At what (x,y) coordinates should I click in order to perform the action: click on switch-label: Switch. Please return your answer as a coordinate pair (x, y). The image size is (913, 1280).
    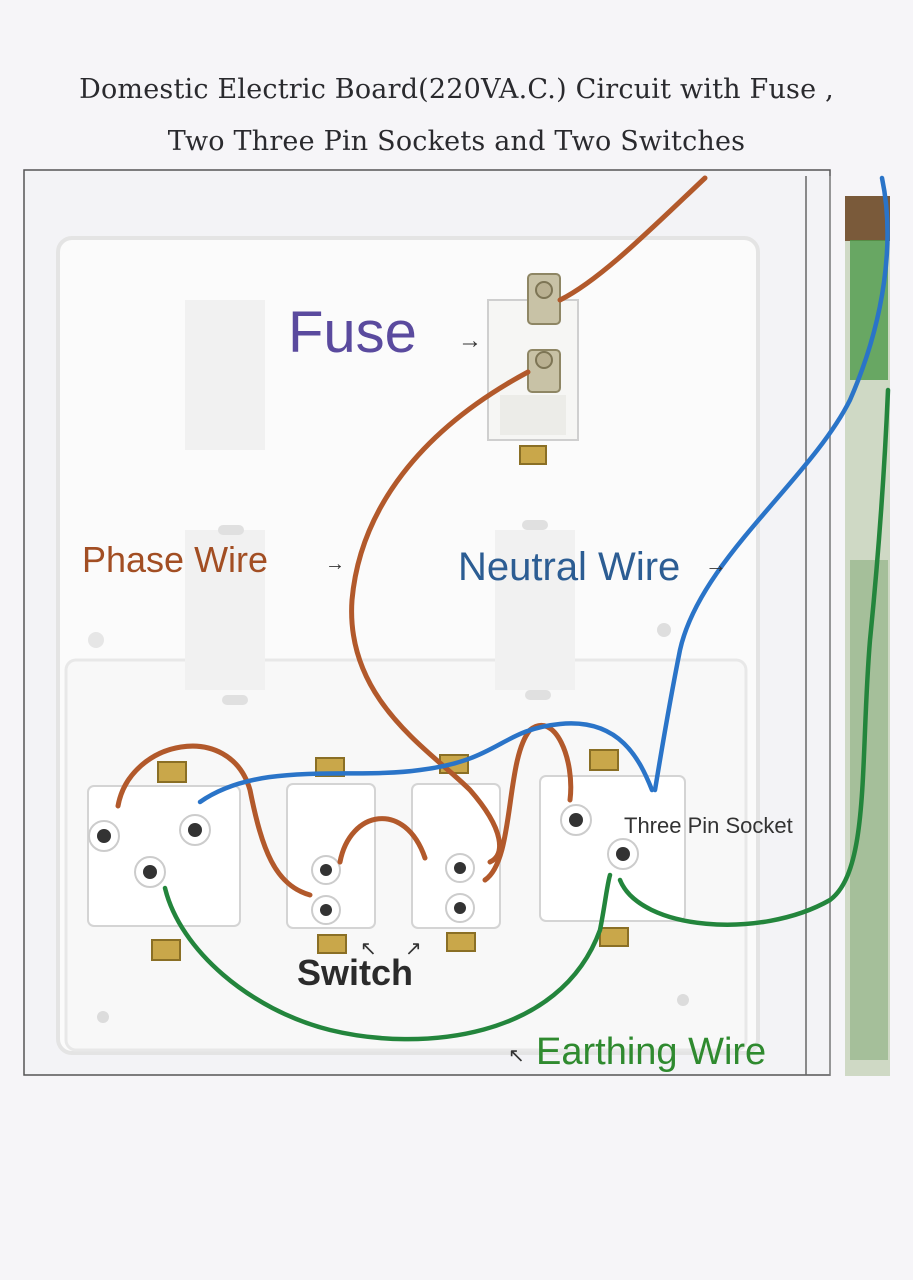
    Looking at the image, I should click on (355, 972).